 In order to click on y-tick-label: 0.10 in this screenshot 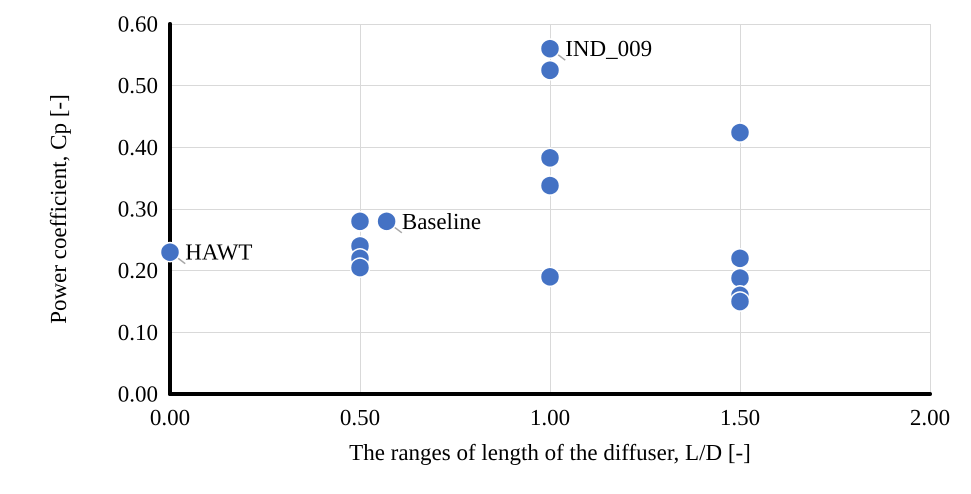, I will do `click(138, 332)`.